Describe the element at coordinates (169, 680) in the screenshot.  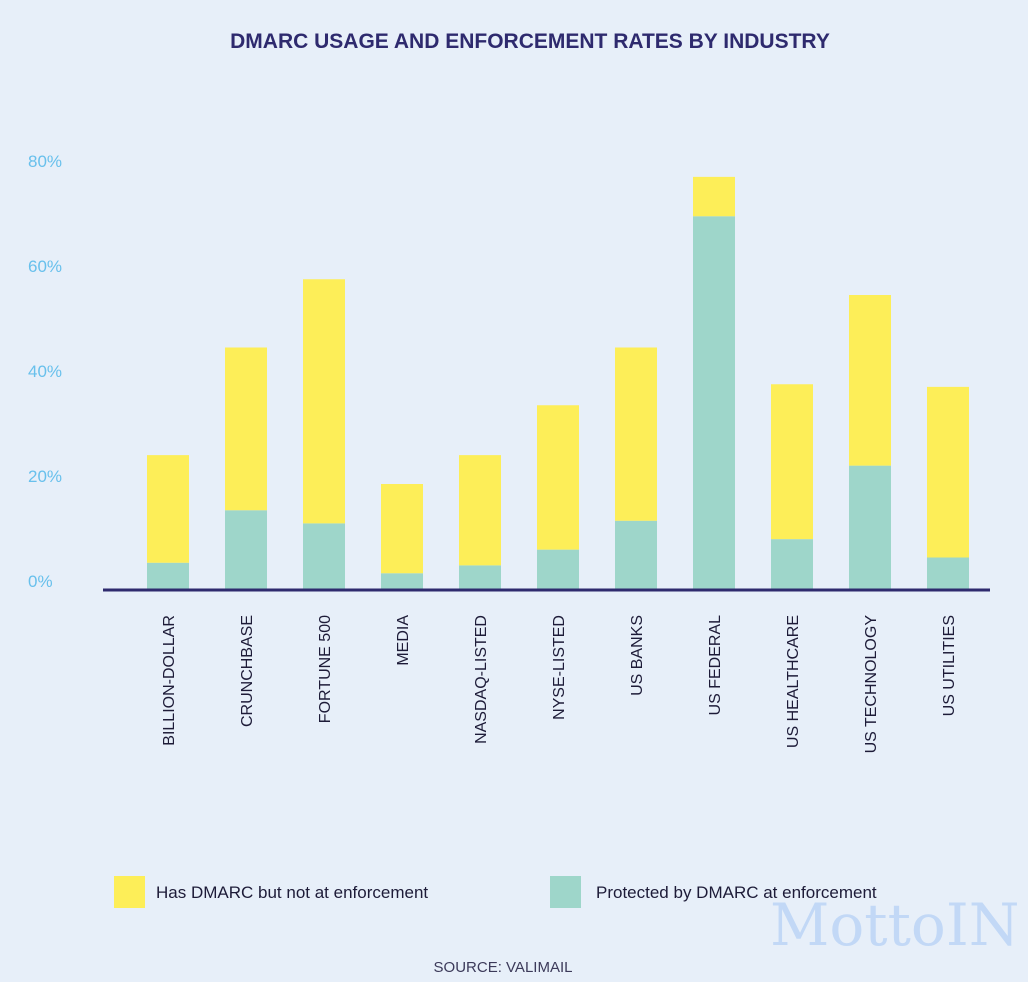
I see `x-tick-label: BILLION-DOLLAR` at that location.